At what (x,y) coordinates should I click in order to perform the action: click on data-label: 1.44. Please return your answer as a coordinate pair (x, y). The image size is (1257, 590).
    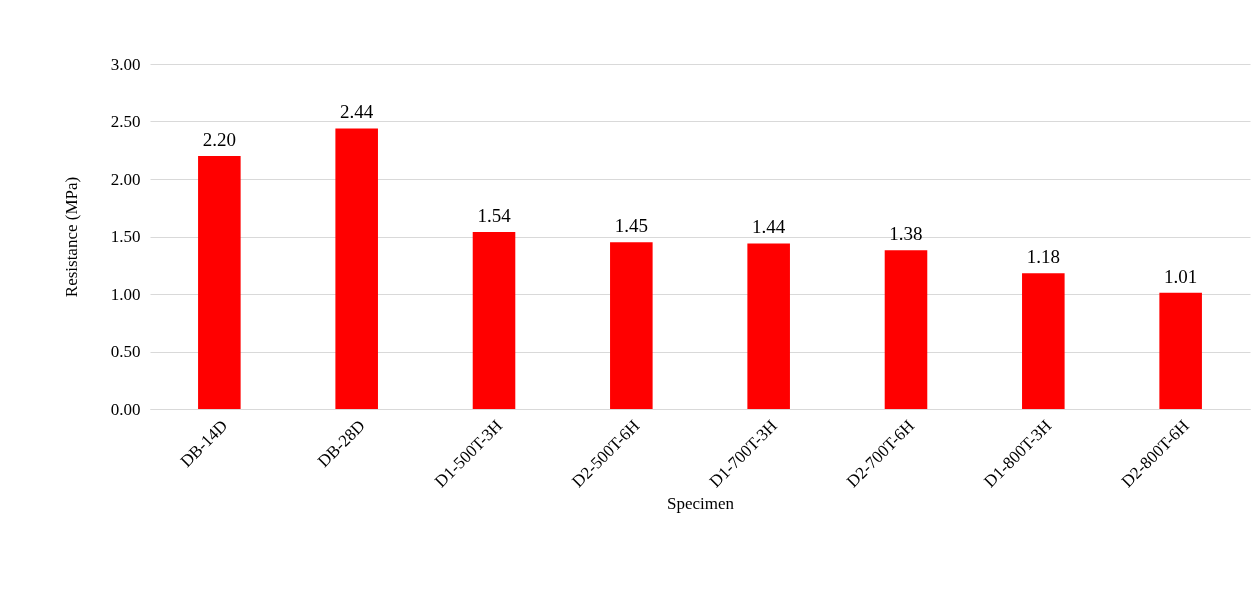
    Looking at the image, I should click on (769, 227).